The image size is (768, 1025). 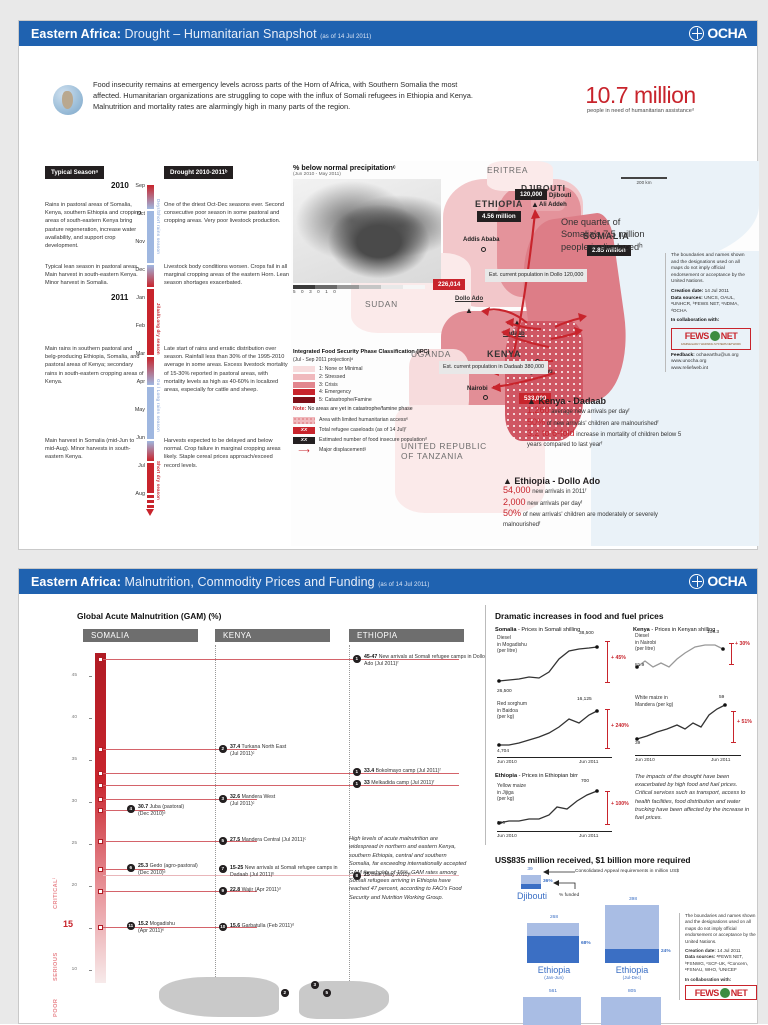 What do you see at coordinates (223, 799) in the screenshot?
I see `gam-bullet-mandera-west: 3` at bounding box center [223, 799].